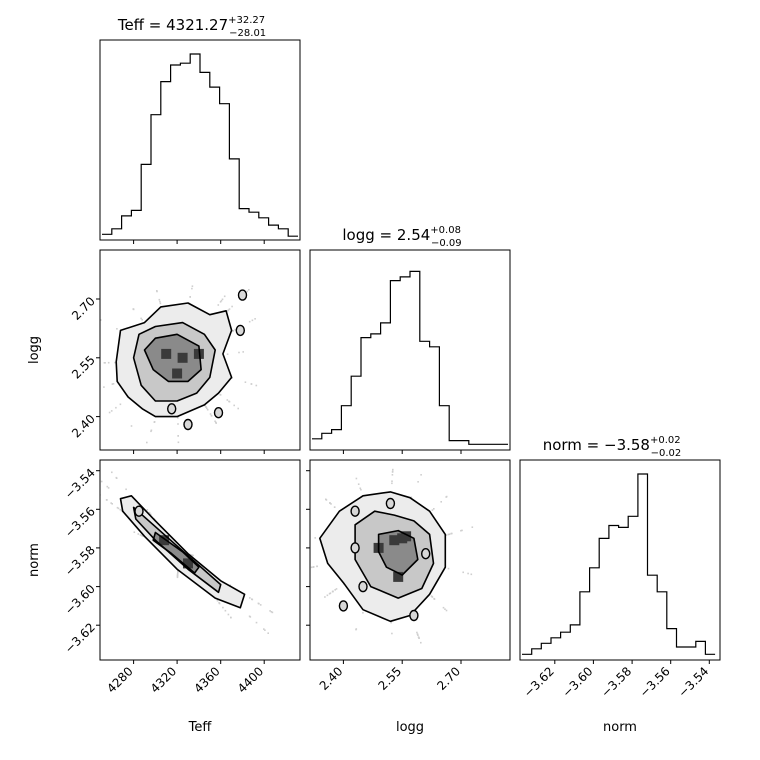 The width and height of the screenshot is (760, 760). What do you see at coordinates (83, 426) in the screenshot?
I see `y-tick-label-logg: 2.40` at bounding box center [83, 426].